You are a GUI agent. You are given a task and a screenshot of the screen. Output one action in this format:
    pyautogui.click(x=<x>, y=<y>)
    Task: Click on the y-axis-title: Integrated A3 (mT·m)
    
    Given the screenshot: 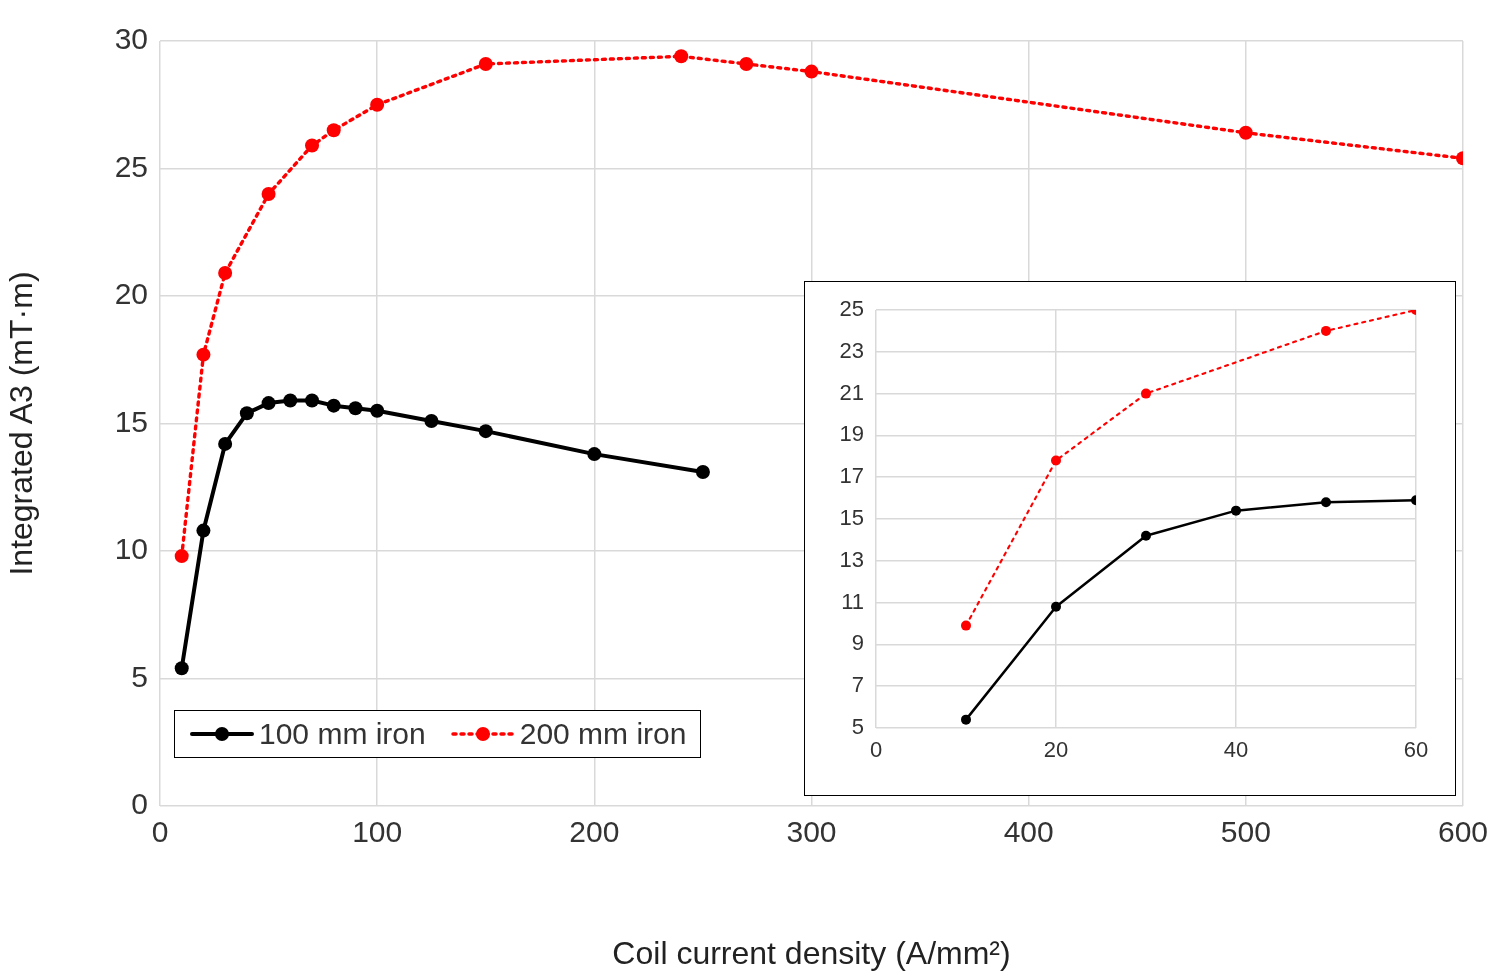 What is the action you would take?
    pyautogui.click(x=21, y=423)
    